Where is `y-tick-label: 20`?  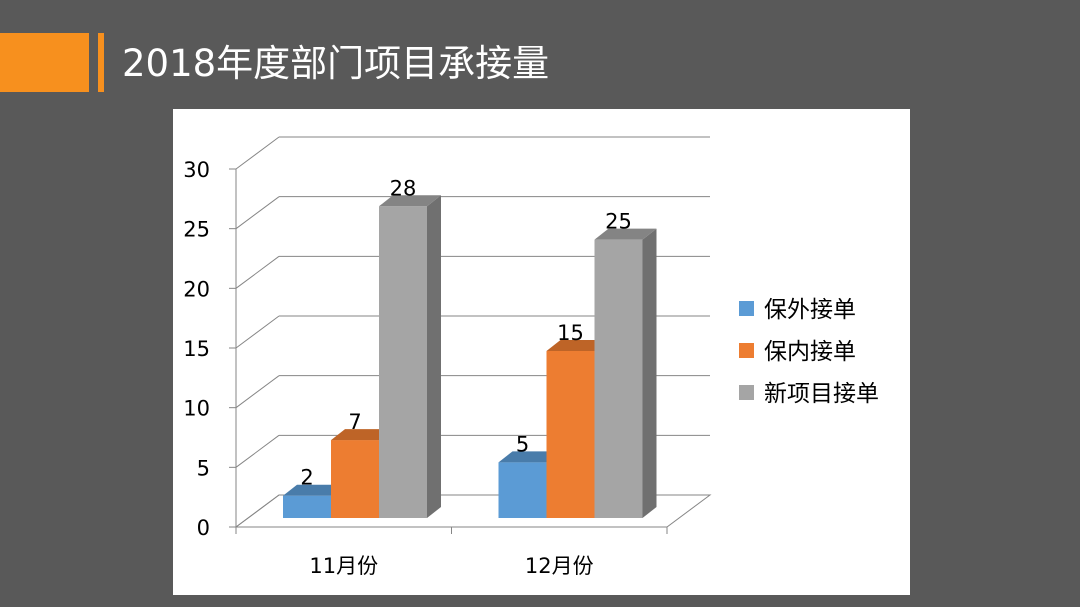 y-tick-label: 20 is located at coordinates (196, 289).